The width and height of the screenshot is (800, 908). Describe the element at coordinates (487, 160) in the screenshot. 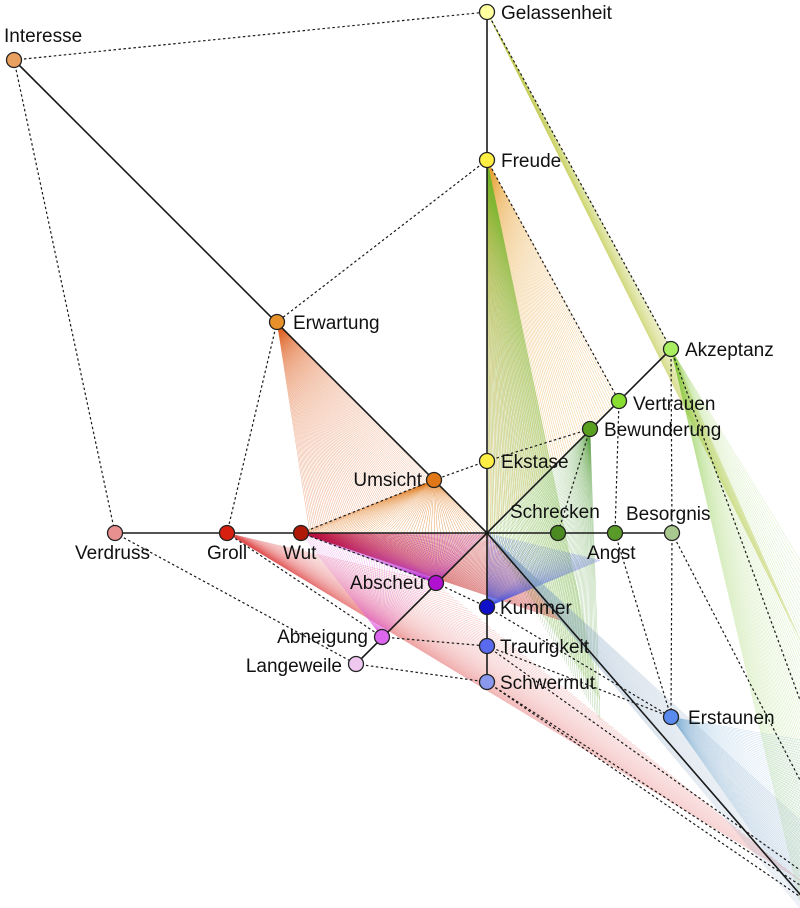

I see `node-freude` at that location.